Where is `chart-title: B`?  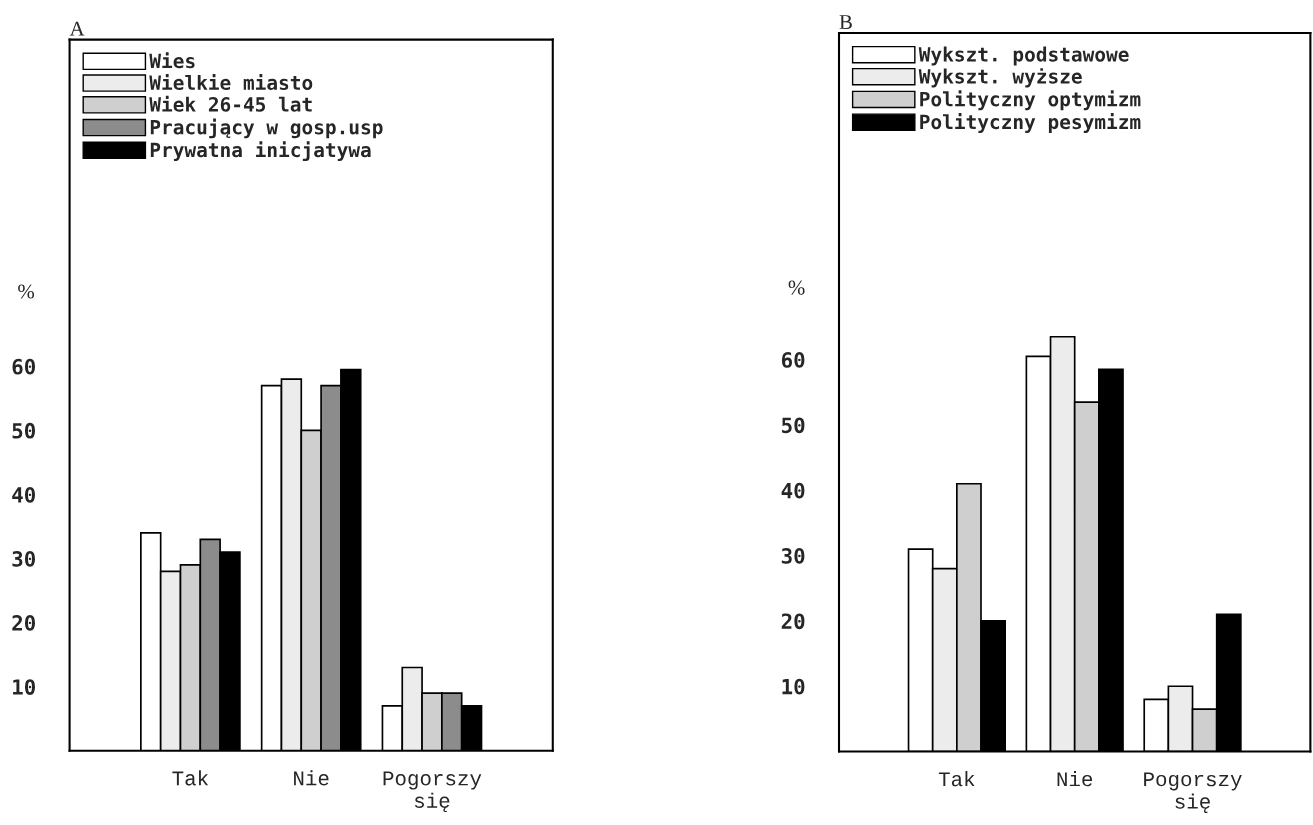
chart-title: B is located at coordinates (845, 22).